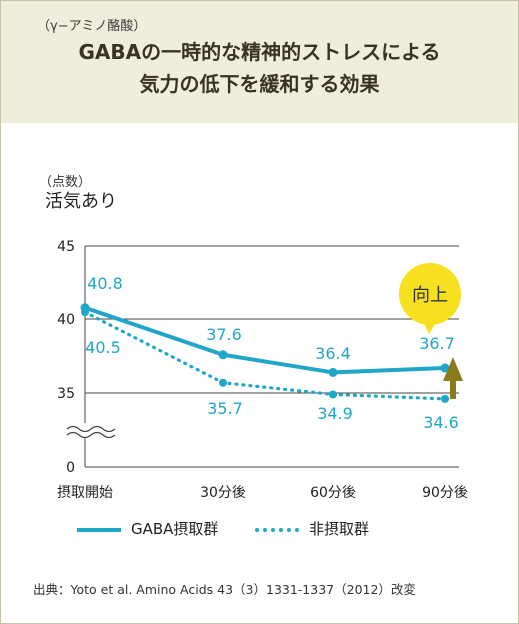 The width and height of the screenshot is (519, 624). Describe the element at coordinates (277, 530) in the screenshot. I see `legend-swatch-dotted` at that location.